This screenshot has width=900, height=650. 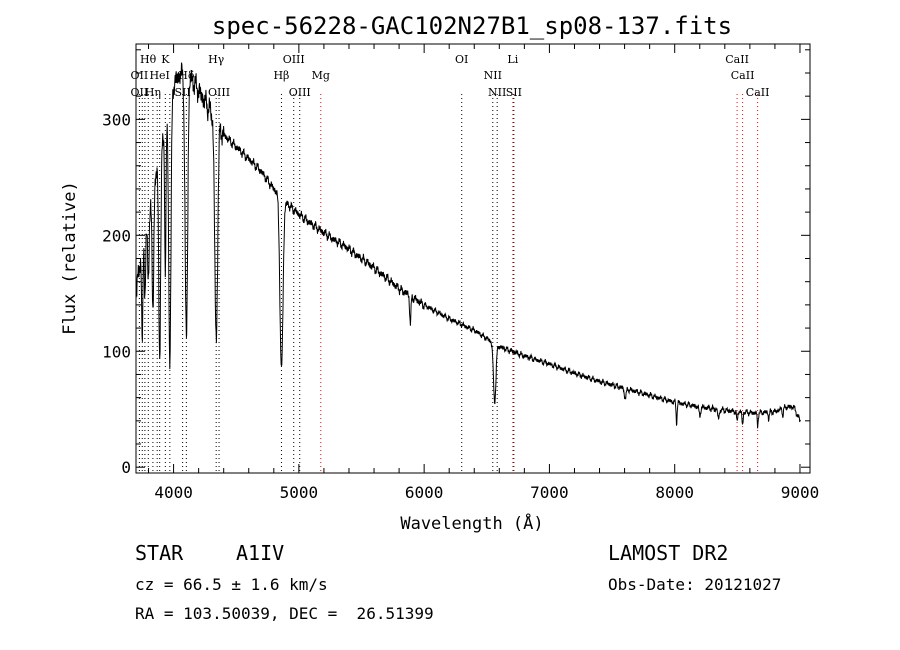 What do you see at coordinates (70, 258) in the screenshot?
I see `y-axis-label: Flux (relative)` at bounding box center [70, 258].